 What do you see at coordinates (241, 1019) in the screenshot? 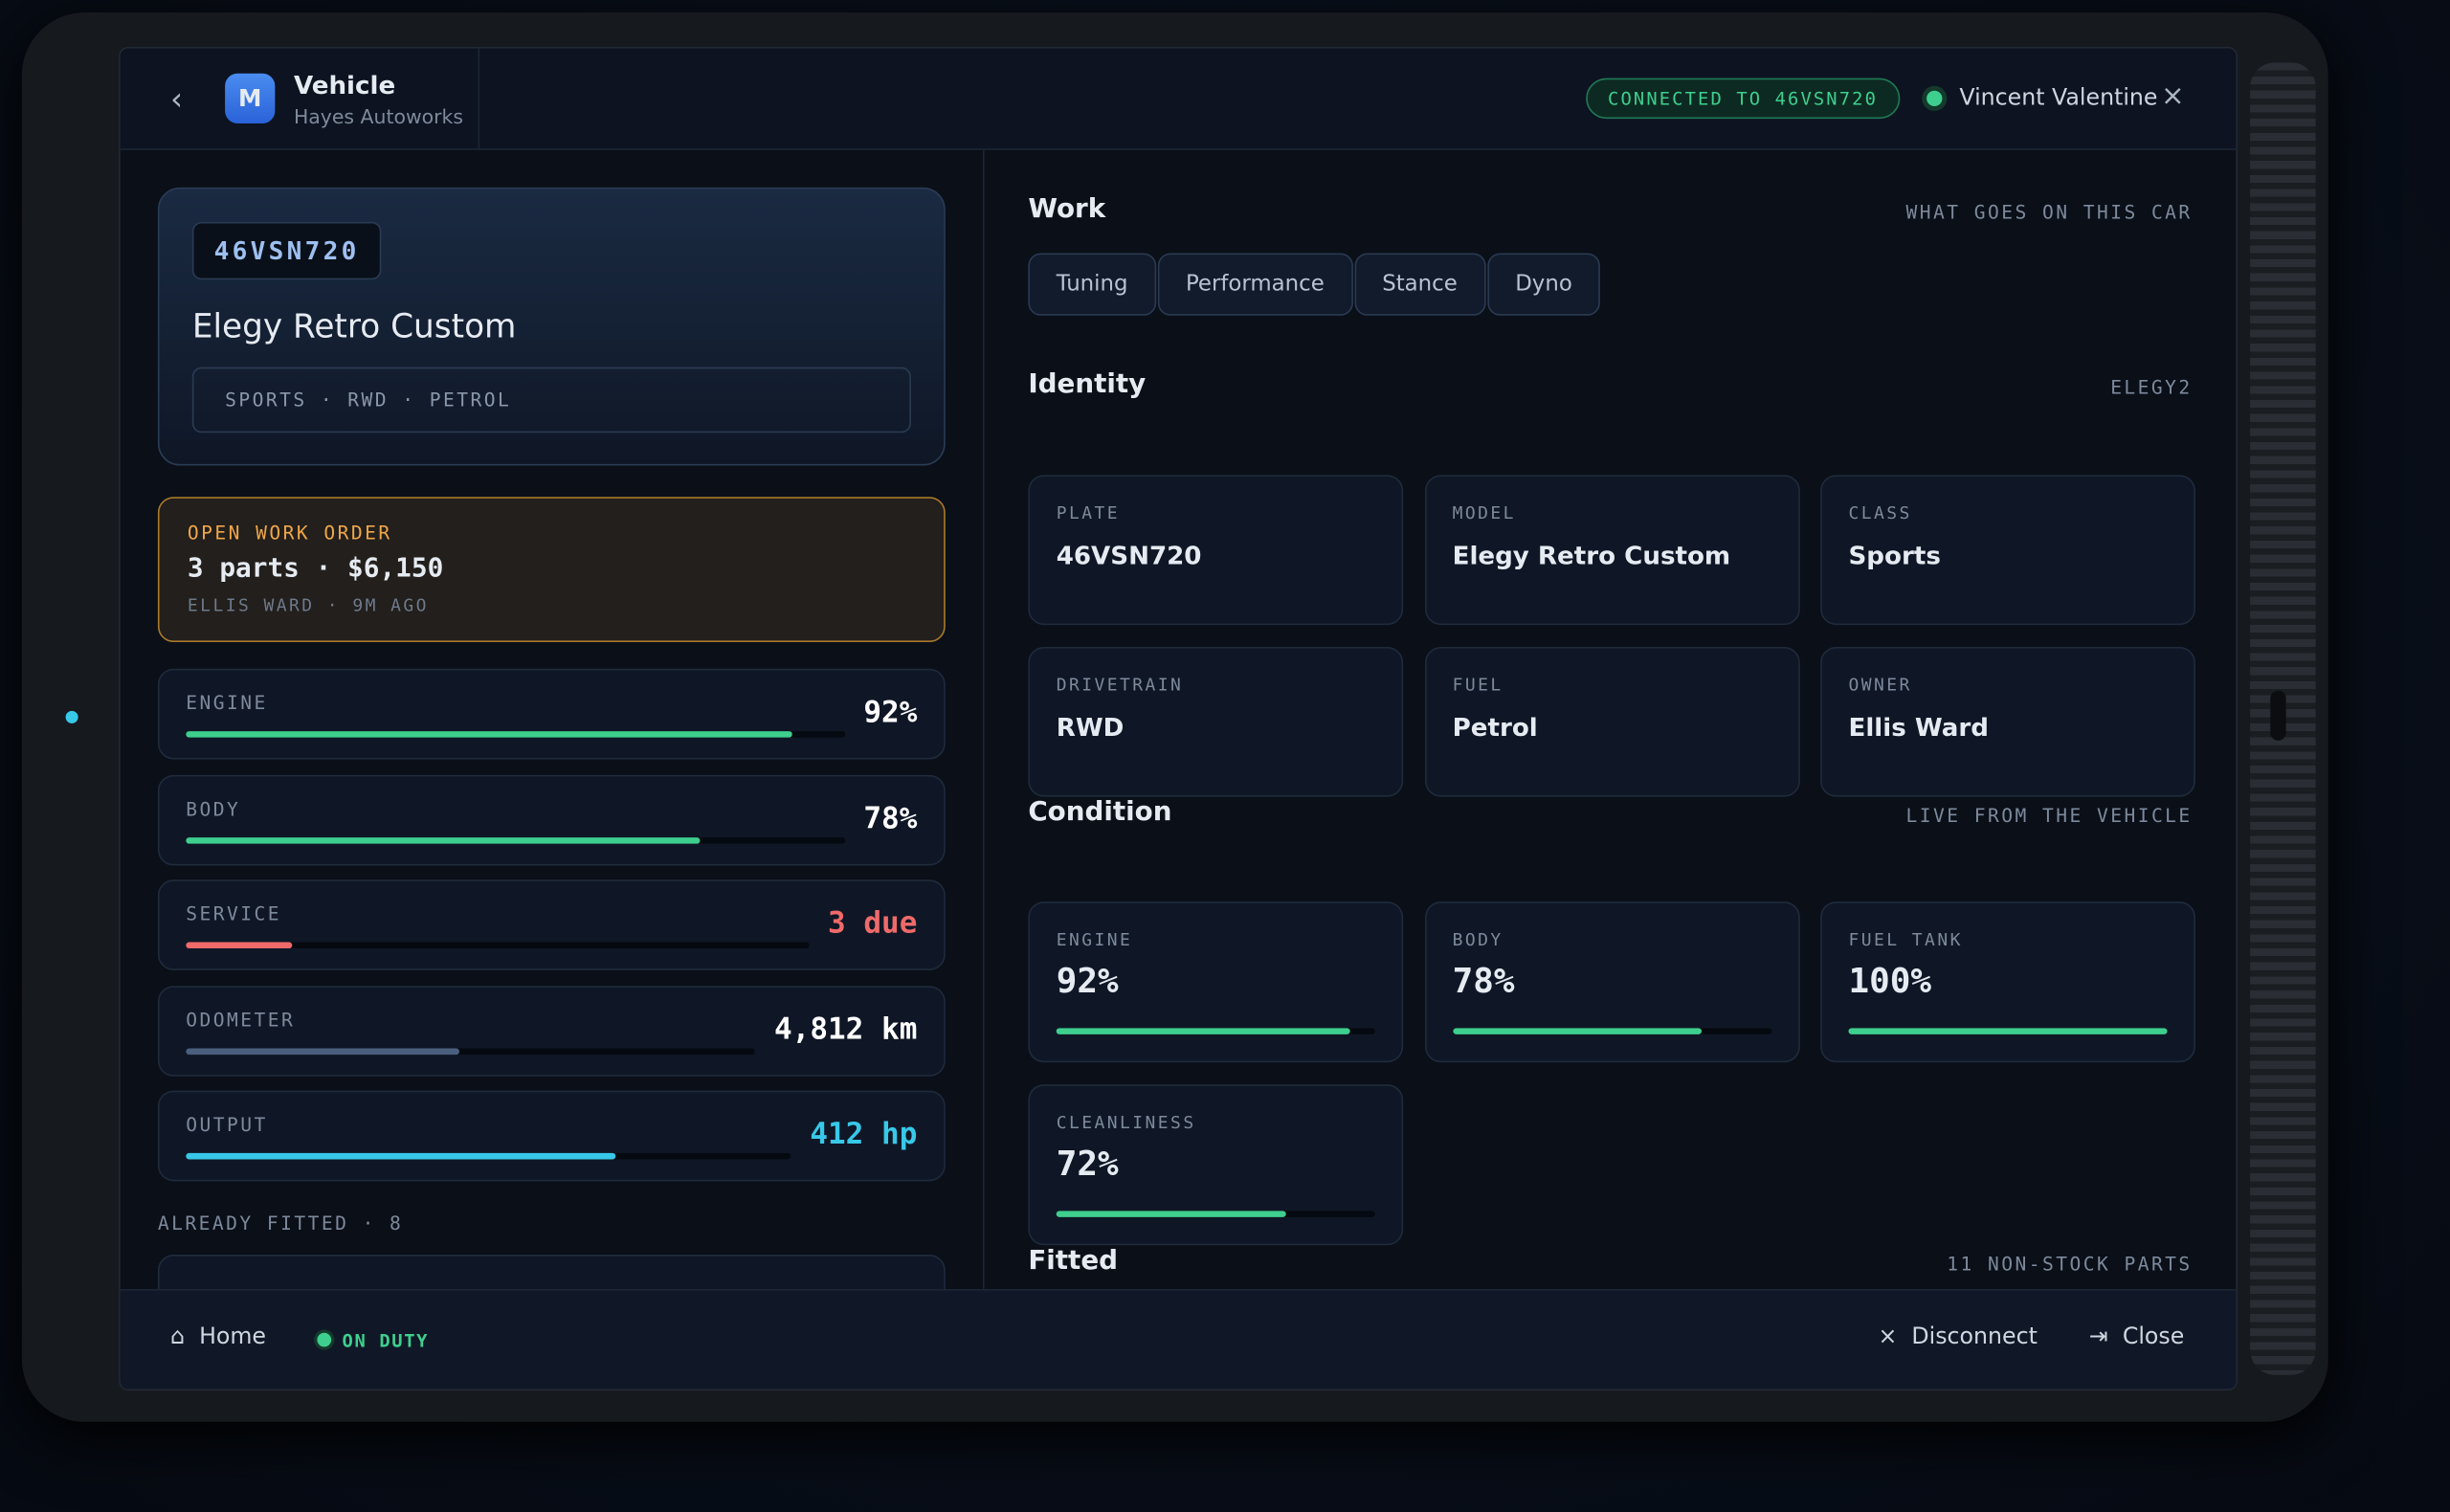
I see `stat-label: ODOMETER` at bounding box center [241, 1019].